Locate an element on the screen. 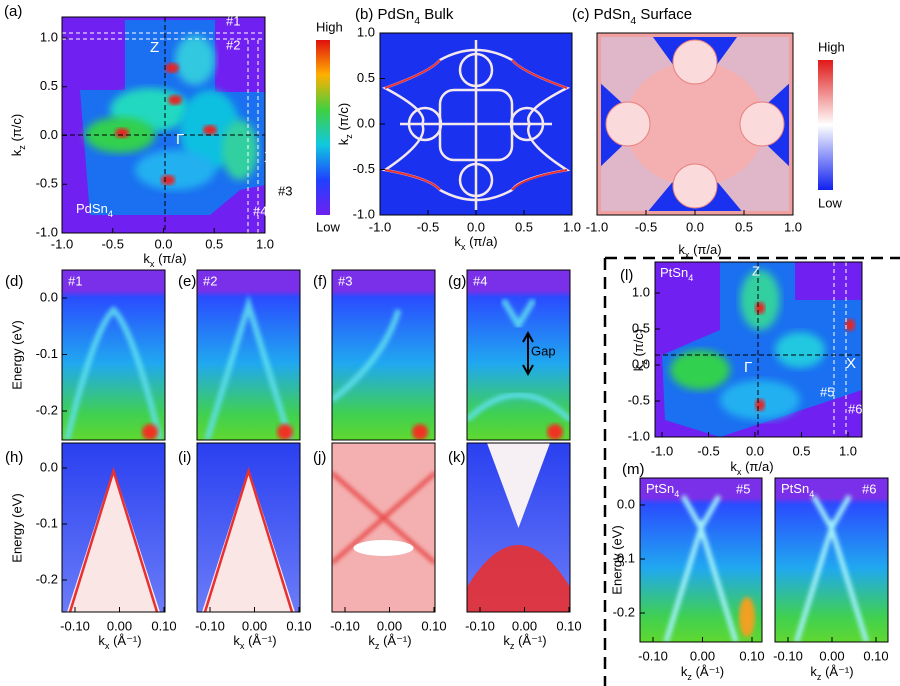  label: (j) is located at coordinates (319, 457).